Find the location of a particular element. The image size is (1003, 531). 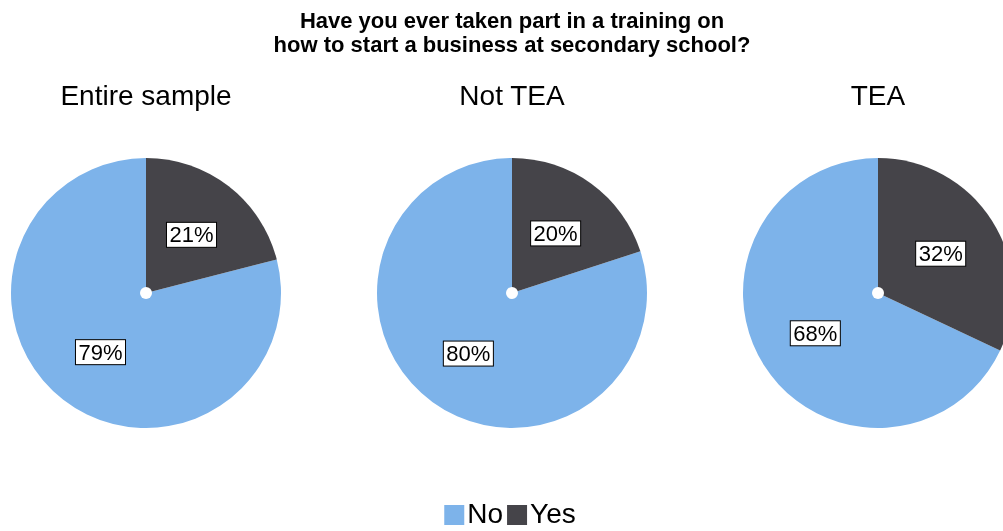

data-label: 68% is located at coordinates (815, 333).